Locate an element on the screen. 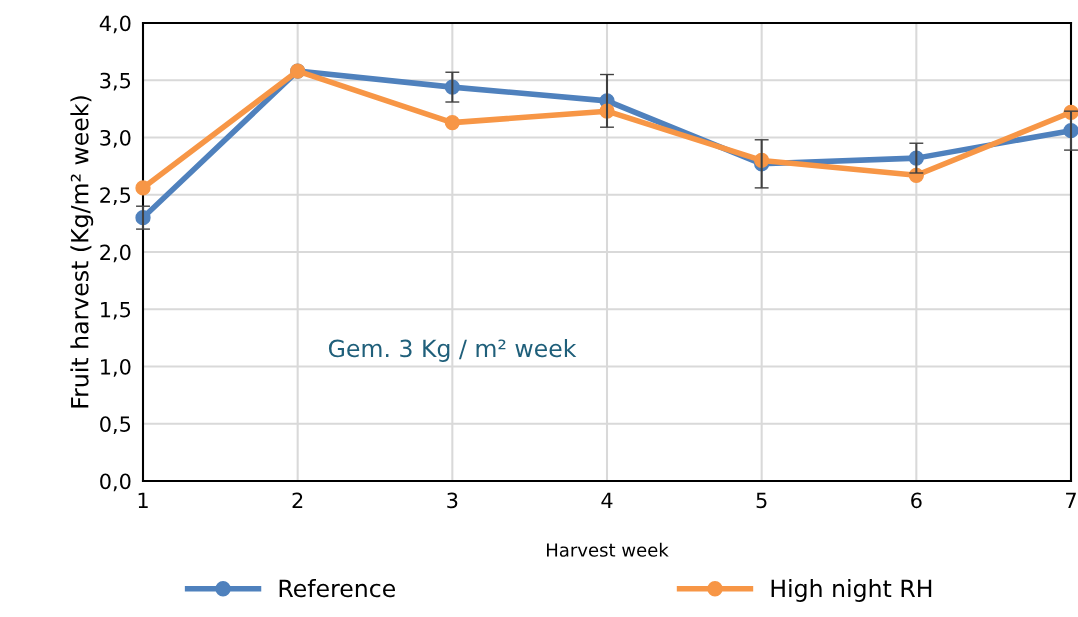 The width and height of the screenshot is (1078, 617). x-tick-label: 5 is located at coordinates (761, 500).